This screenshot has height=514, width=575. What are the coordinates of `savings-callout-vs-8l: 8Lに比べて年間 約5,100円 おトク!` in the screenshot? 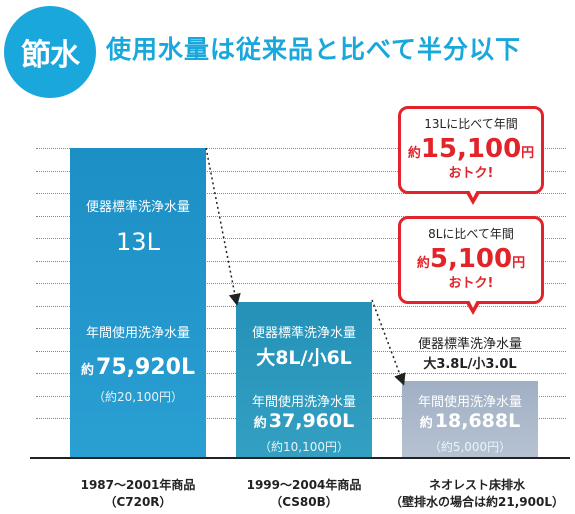 It's located at (471, 260).